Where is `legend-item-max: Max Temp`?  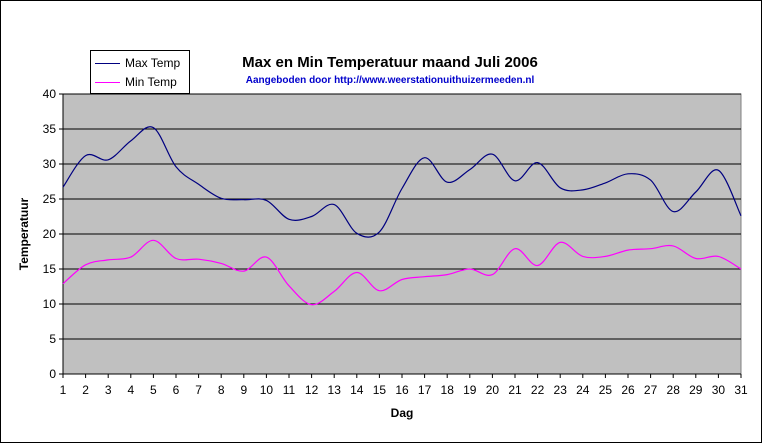 legend-item-max: Max Temp is located at coordinates (141, 63).